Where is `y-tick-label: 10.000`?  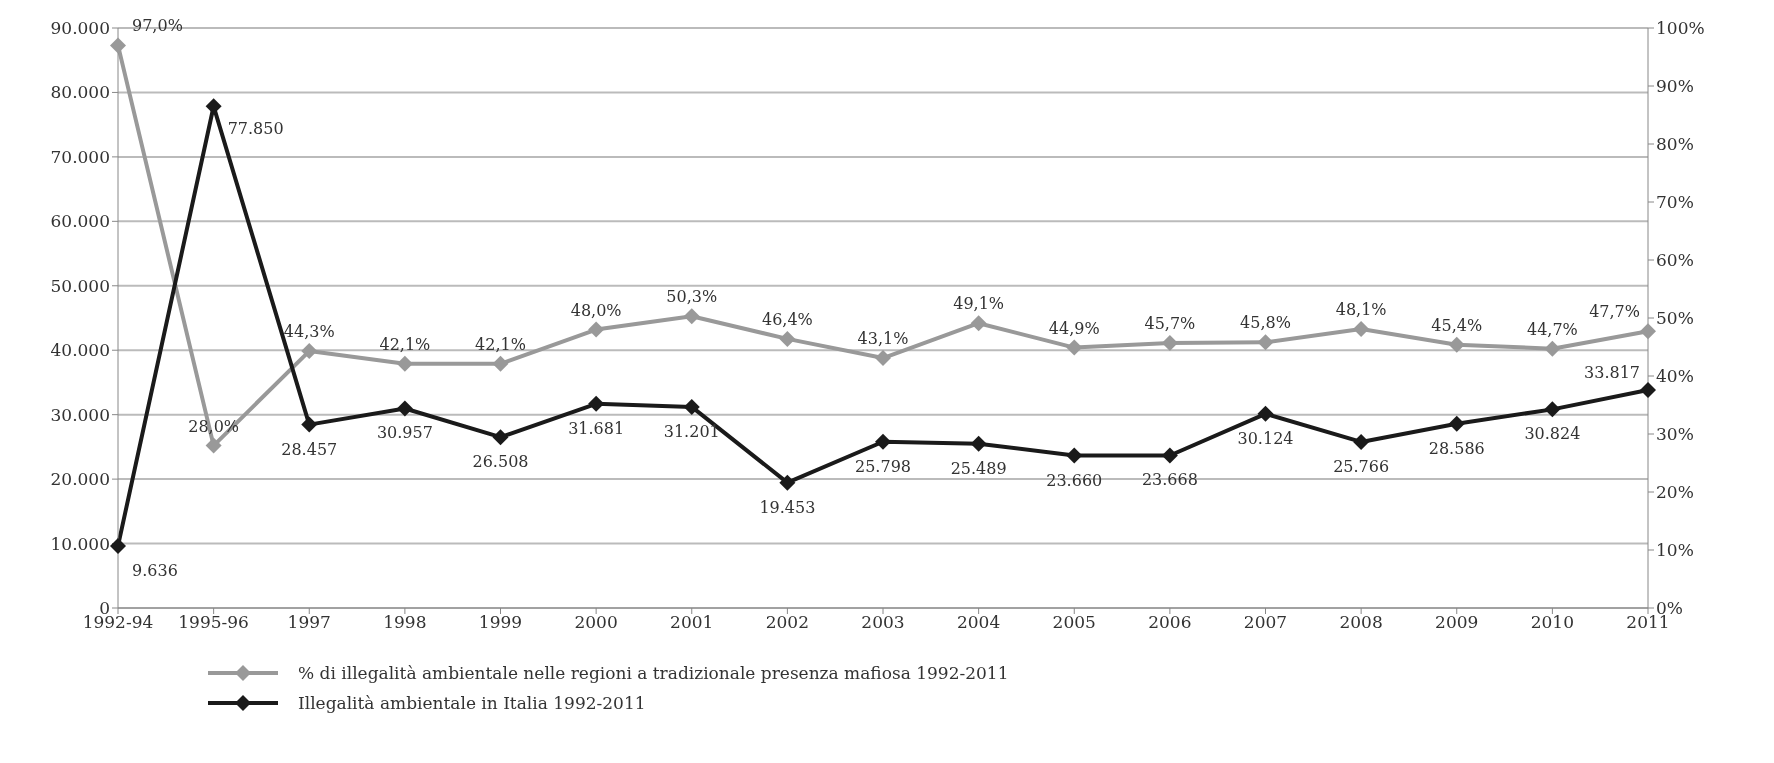 y-tick-label: 10.000 is located at coordinates (80, 543).